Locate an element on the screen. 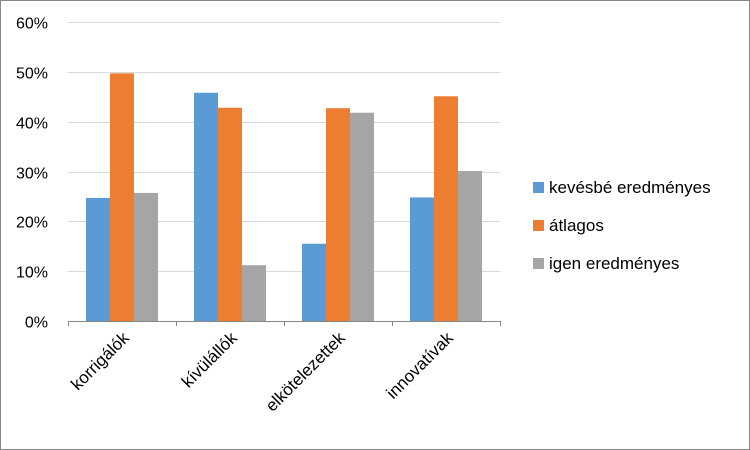  y-tick-label: 10% is located at coordinates (32, 273).